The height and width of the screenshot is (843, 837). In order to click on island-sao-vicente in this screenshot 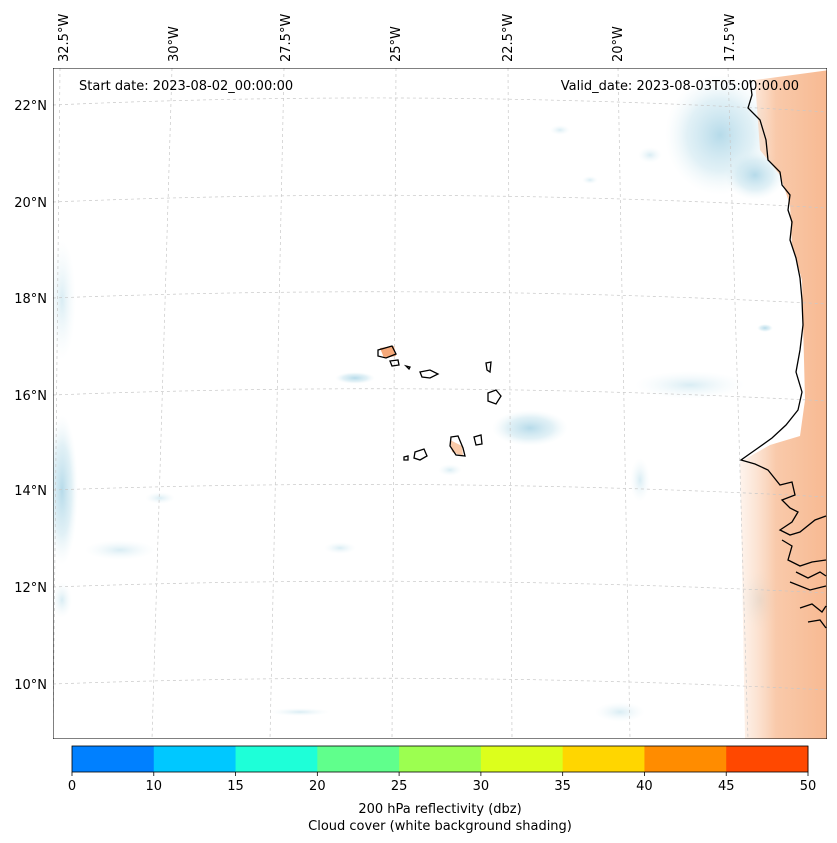, I will do `click(394, 363)`.